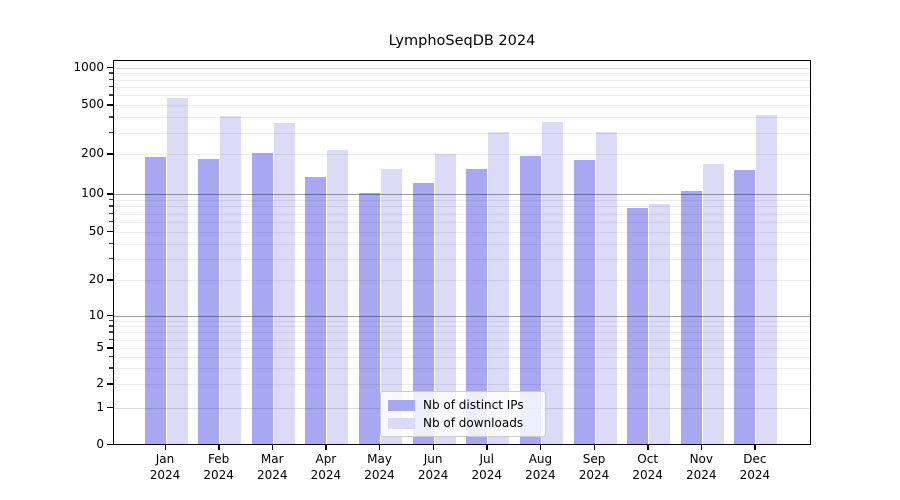 This screenshot has width=900, height=500. Describe the element at coordinates (165, 467) in the screenshot. I see `x-tick-label: Jan 2024` at that location.